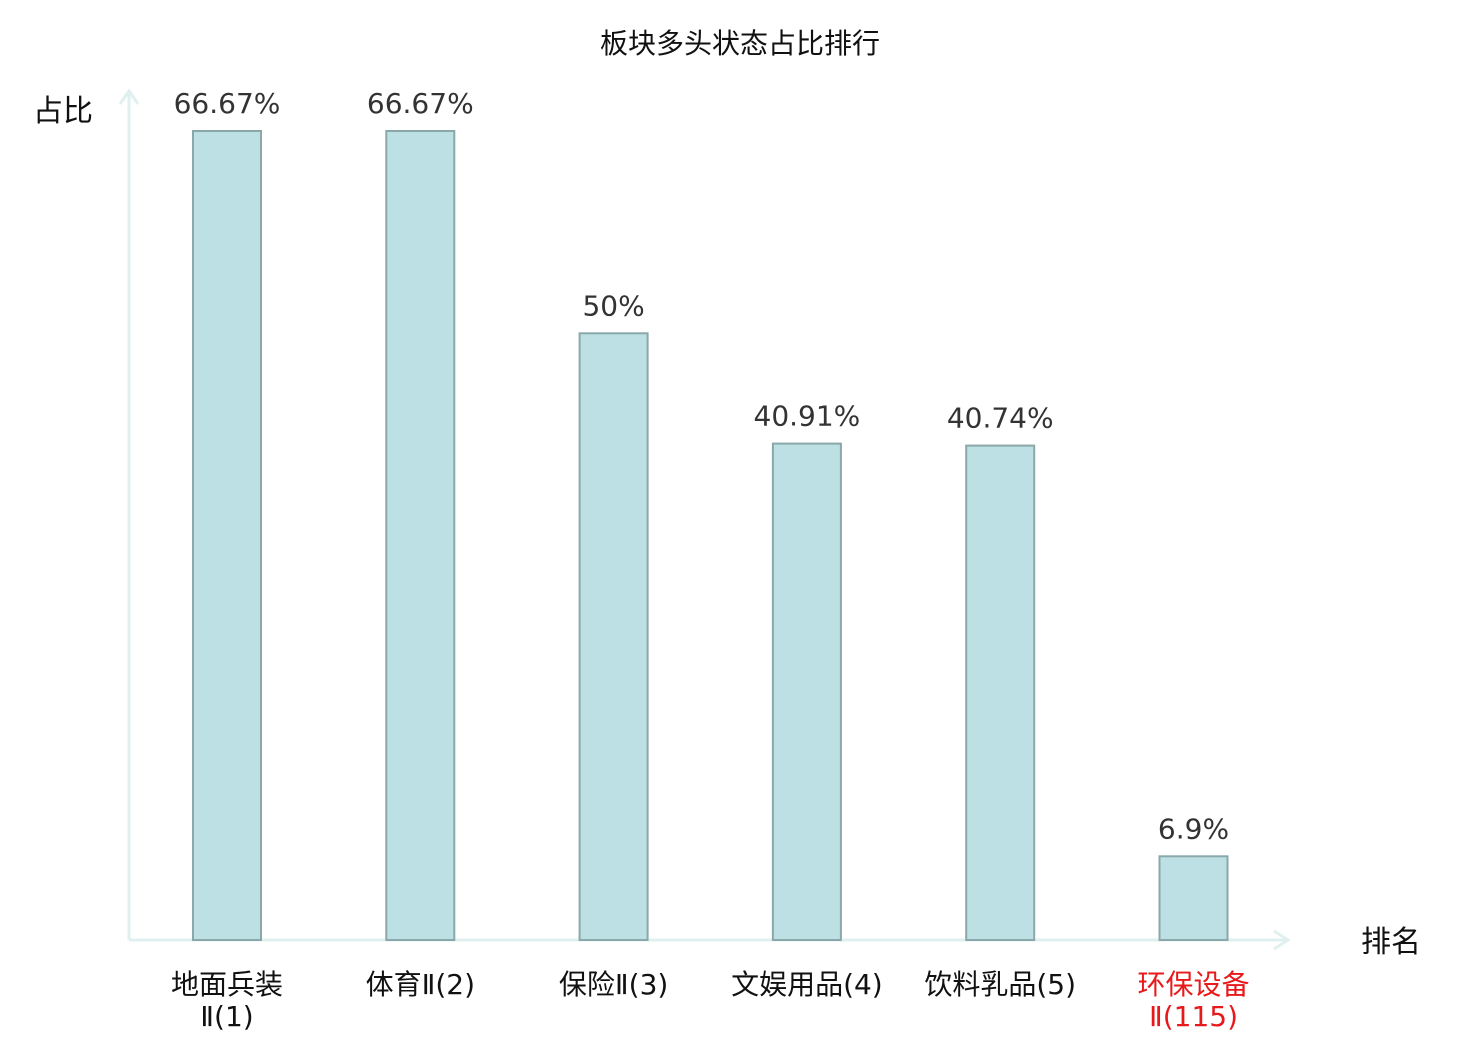 The height and width of the screenshot is (1040, 1480). I want to click on x-axis-title: 排名, so click(1391, 942).